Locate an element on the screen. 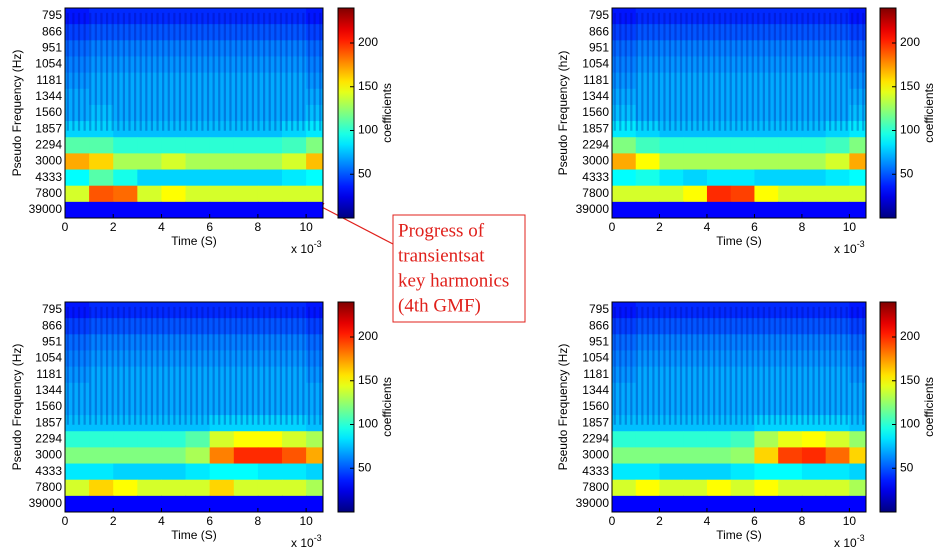  annotation-box is located at coordinates (459, 268).